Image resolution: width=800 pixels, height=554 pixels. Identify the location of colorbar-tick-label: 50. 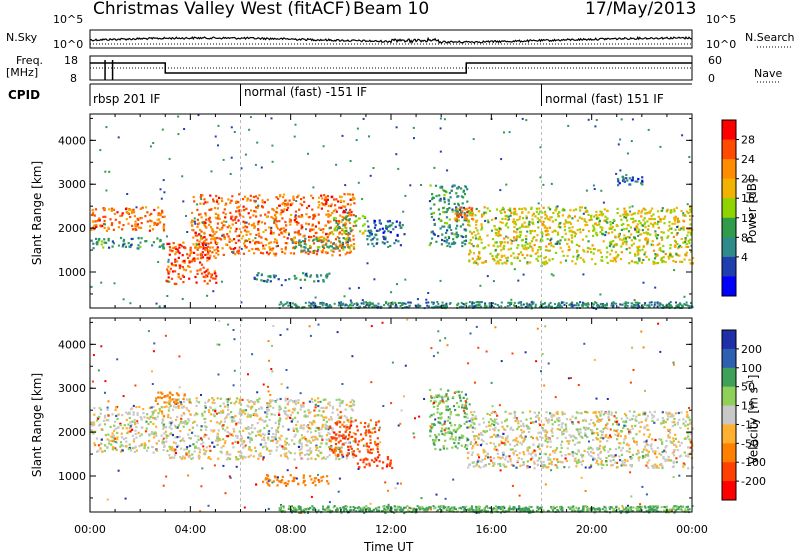
(748, 387).